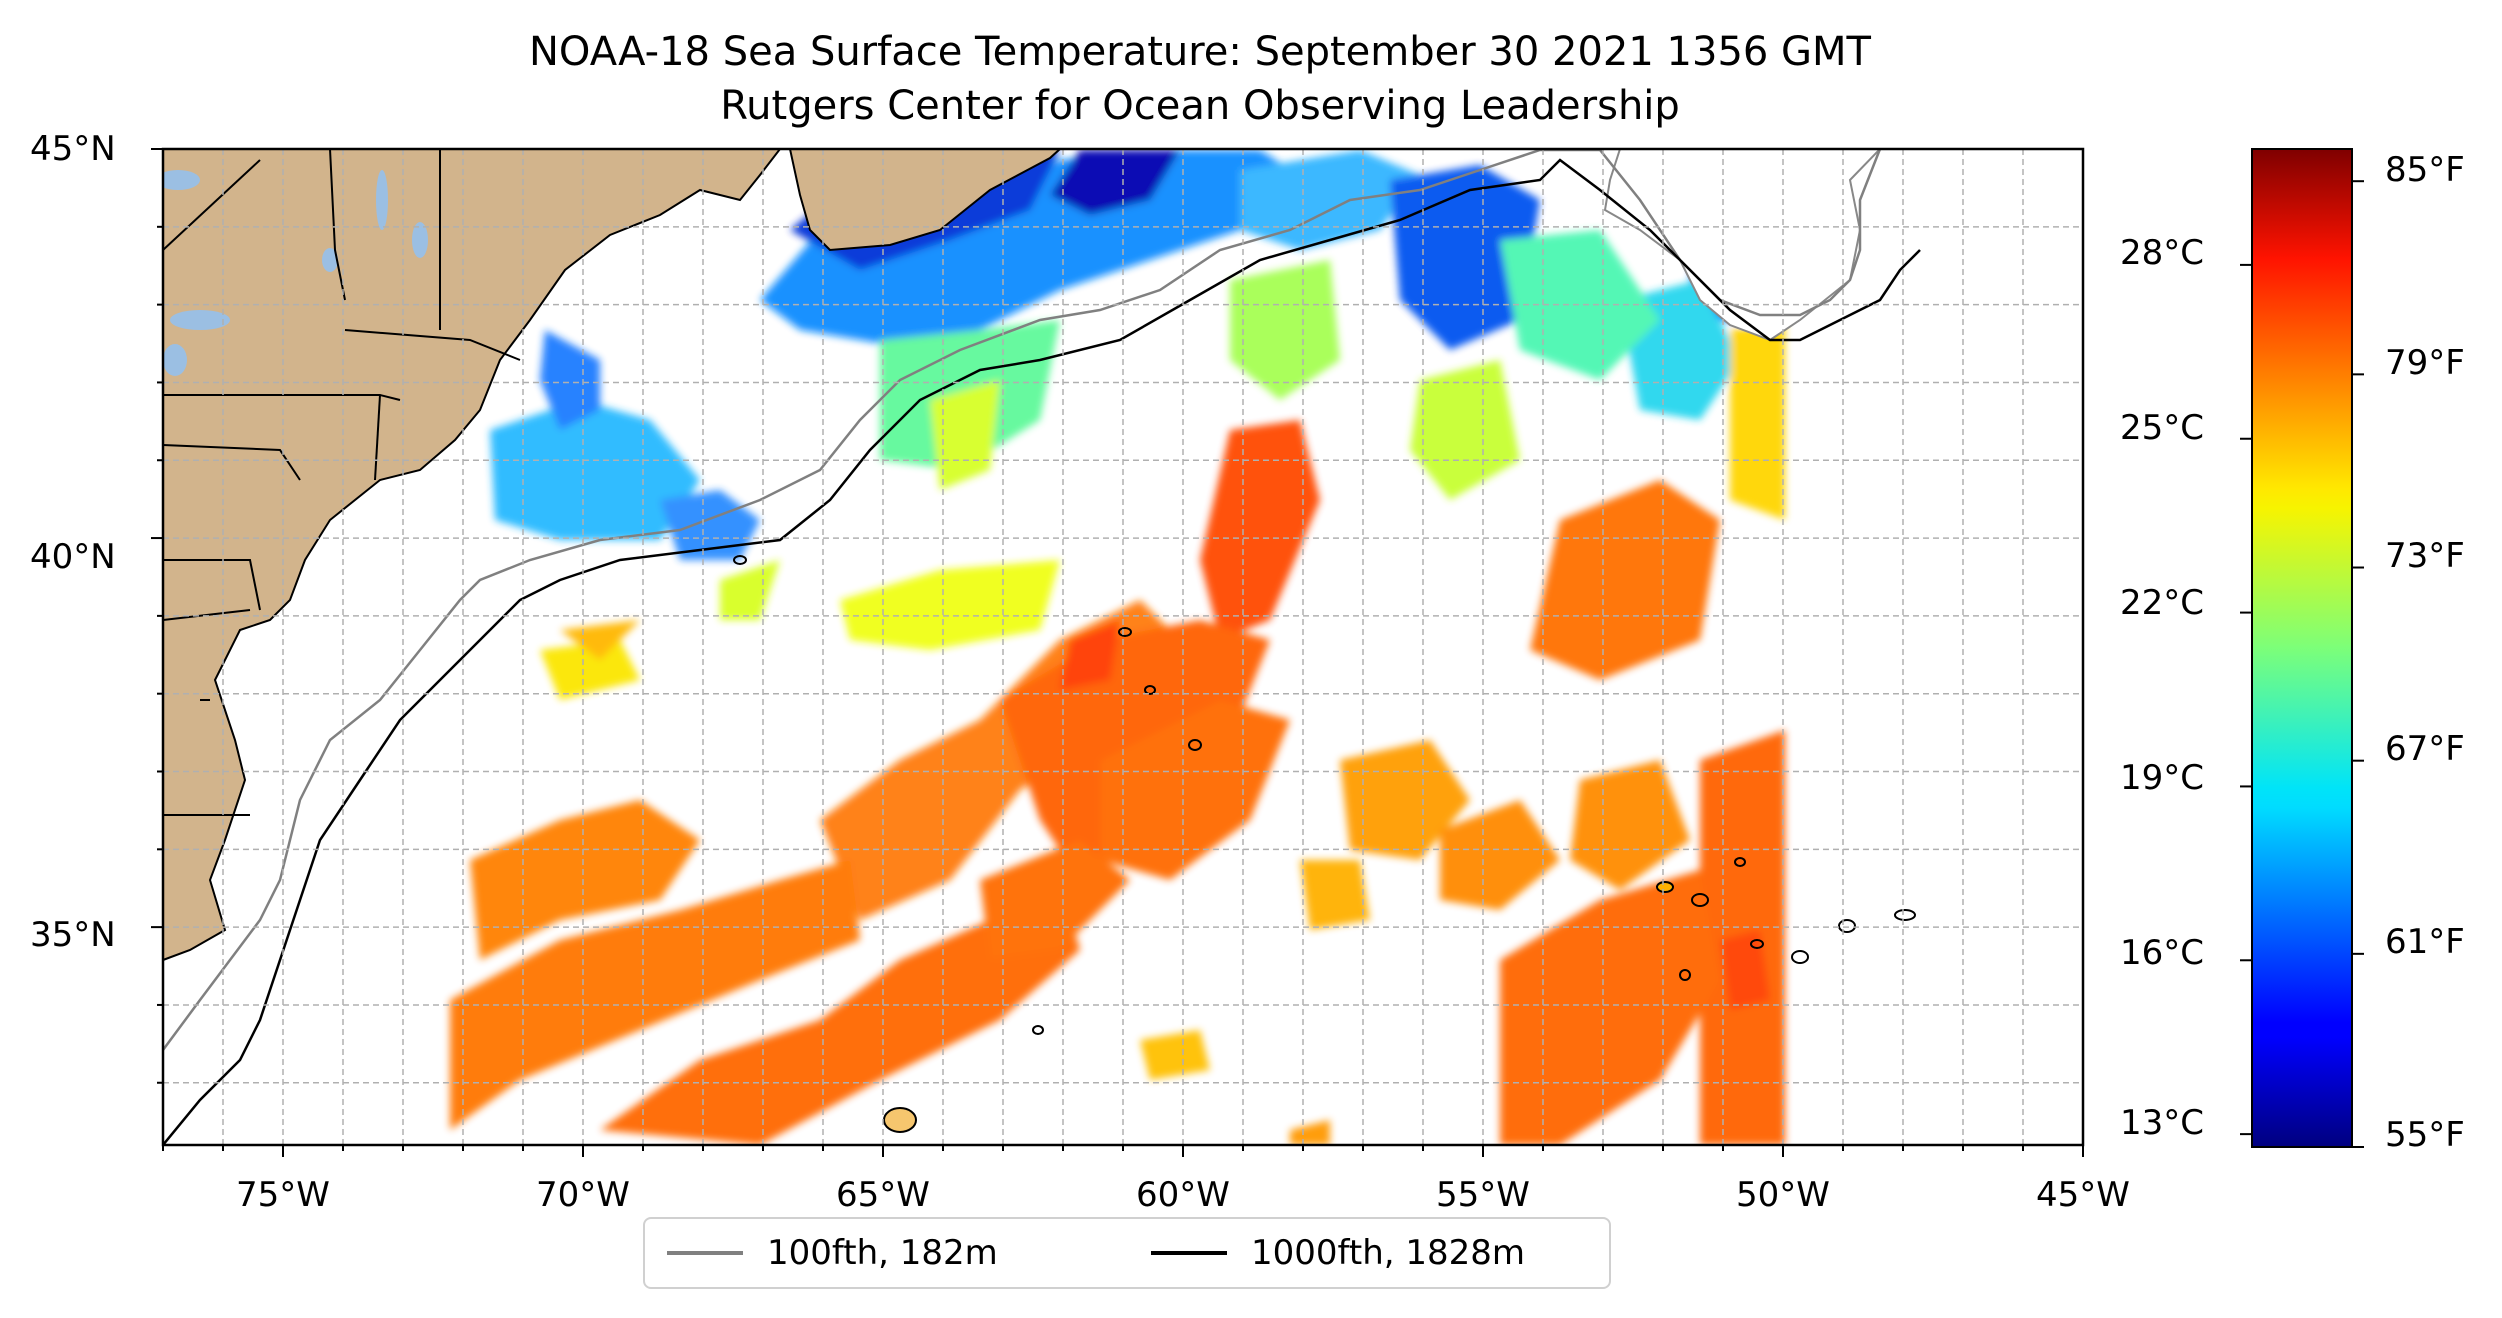  What do you see at coordinates (2162, 778) in the screenshot?
I see `colorbar-c-label-19: 19°C` at bounding box center [2162, 778].